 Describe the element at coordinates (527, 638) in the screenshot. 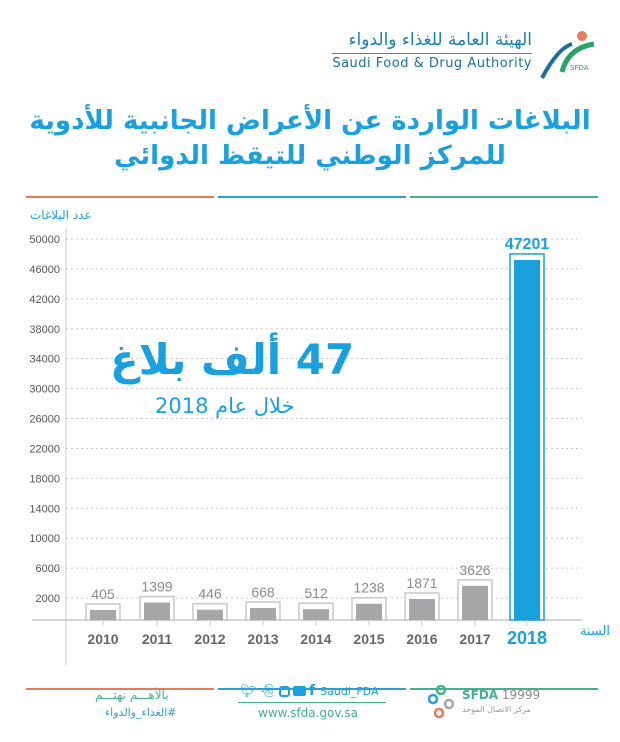

I see `x-tick-label: 2018` at that location.